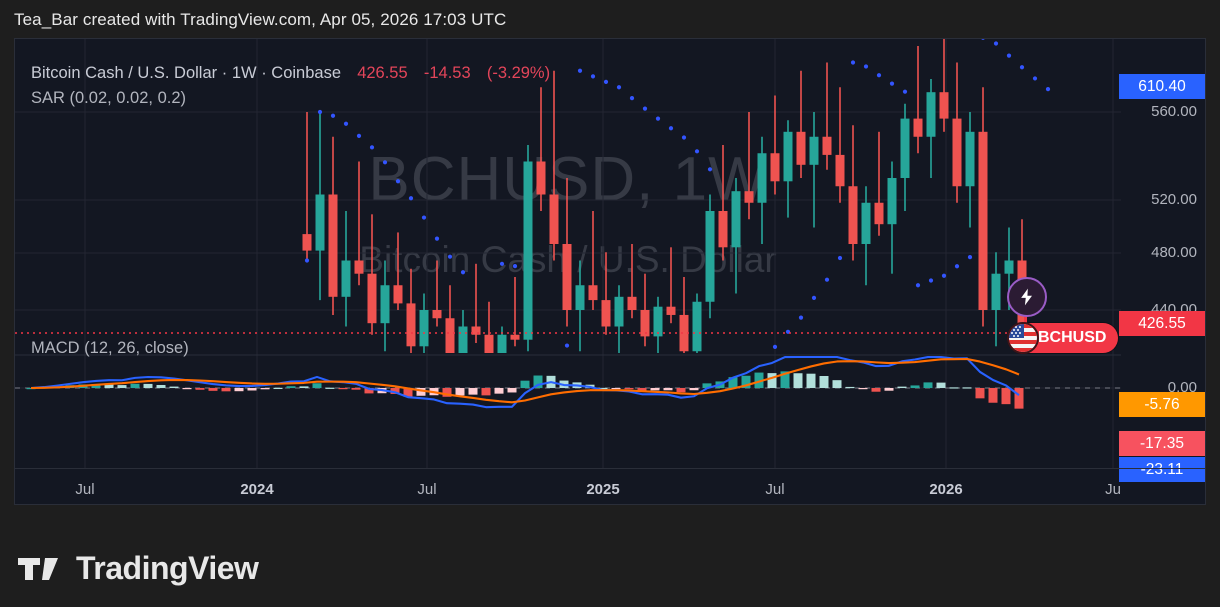  I want to click on macd-histogram-badge: -17.35, so click(1162, 443).